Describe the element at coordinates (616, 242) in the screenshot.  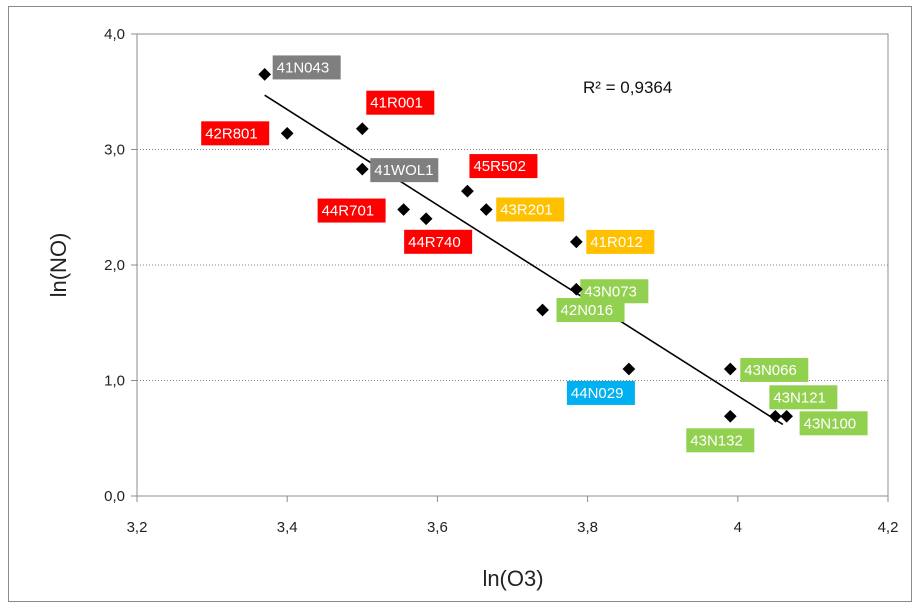
I see `point-label: 41R012` at that location.